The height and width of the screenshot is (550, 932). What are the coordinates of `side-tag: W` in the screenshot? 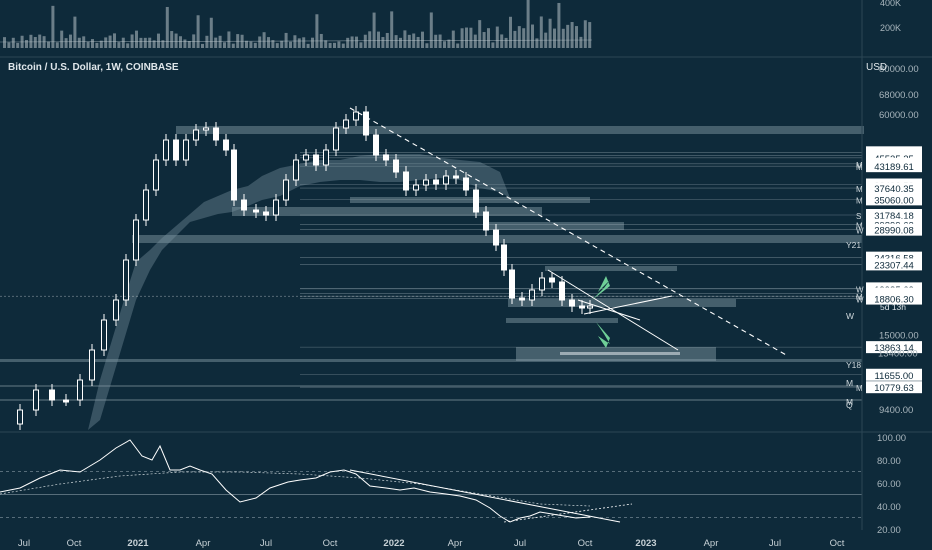 It's located at (850, 316).